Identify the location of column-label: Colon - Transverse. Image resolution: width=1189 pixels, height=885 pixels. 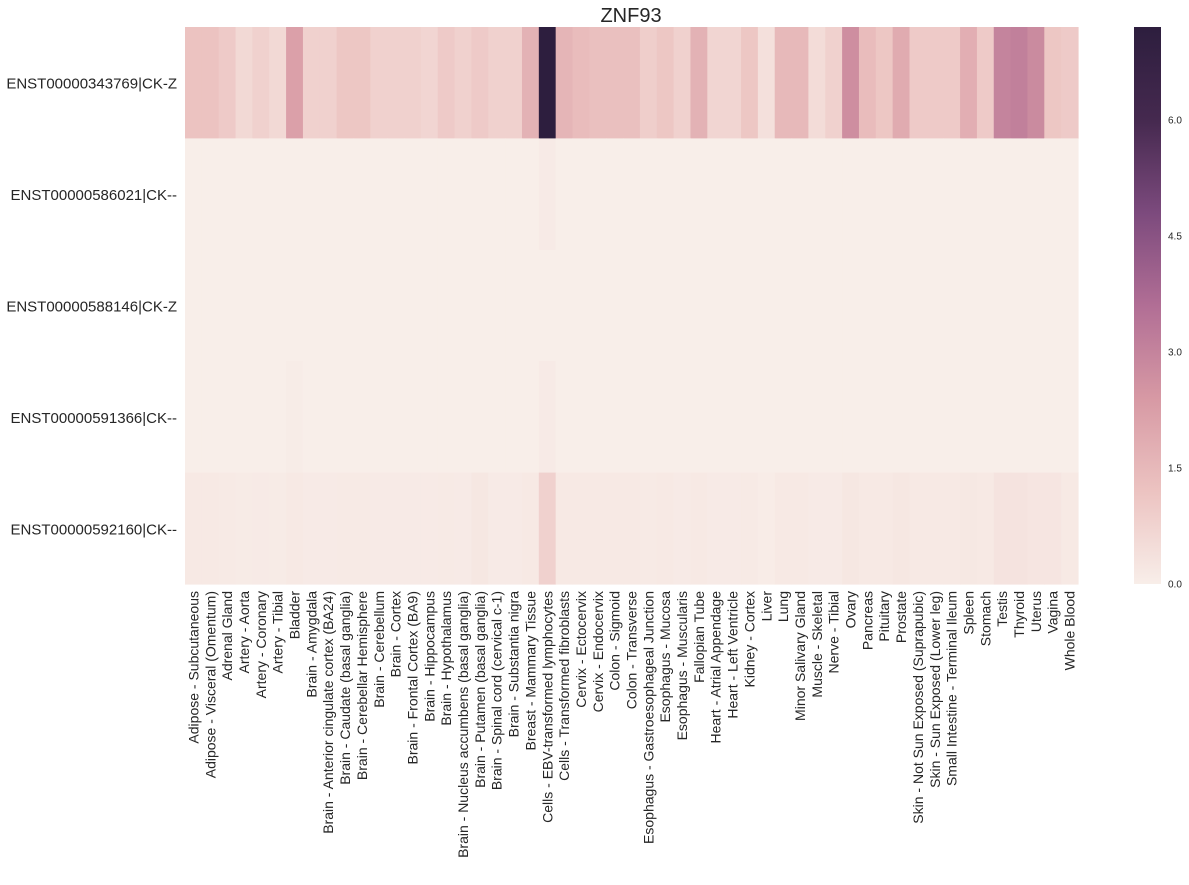
(632, 650).